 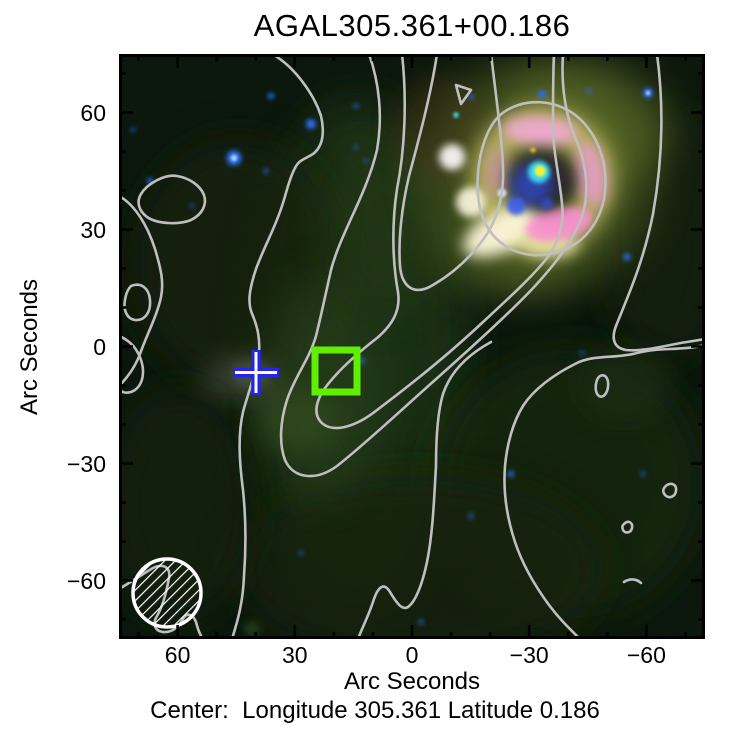 I want to click on y-major-ticks-left, so click(x=126, y=346).